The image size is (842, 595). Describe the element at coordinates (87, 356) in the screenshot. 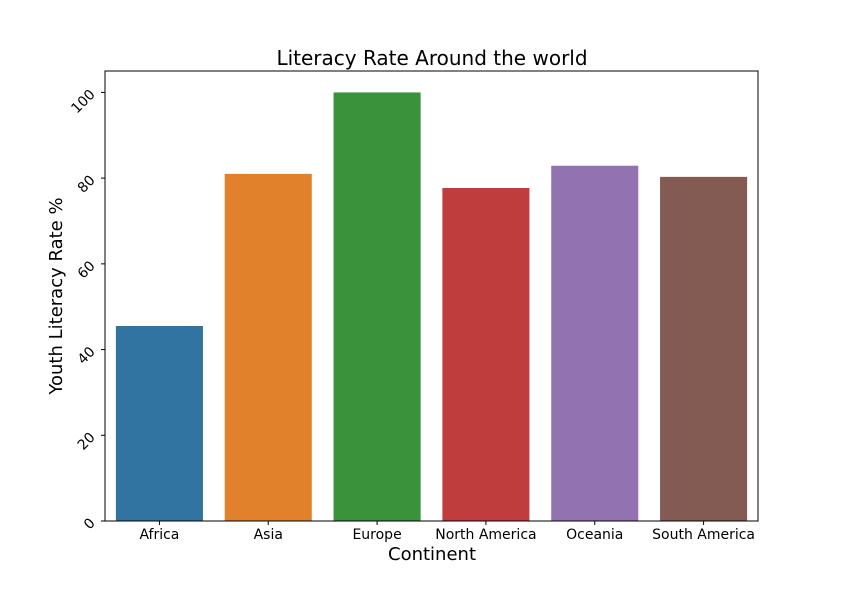

I see `y-tick-label: 40` at that location.